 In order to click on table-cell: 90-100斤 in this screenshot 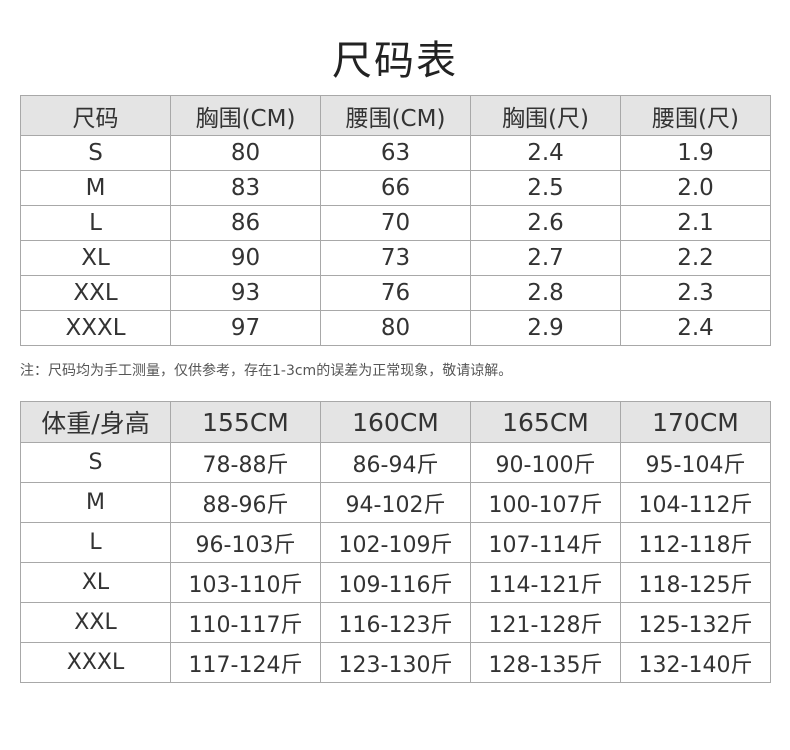, I will do `click(545, 462)`.